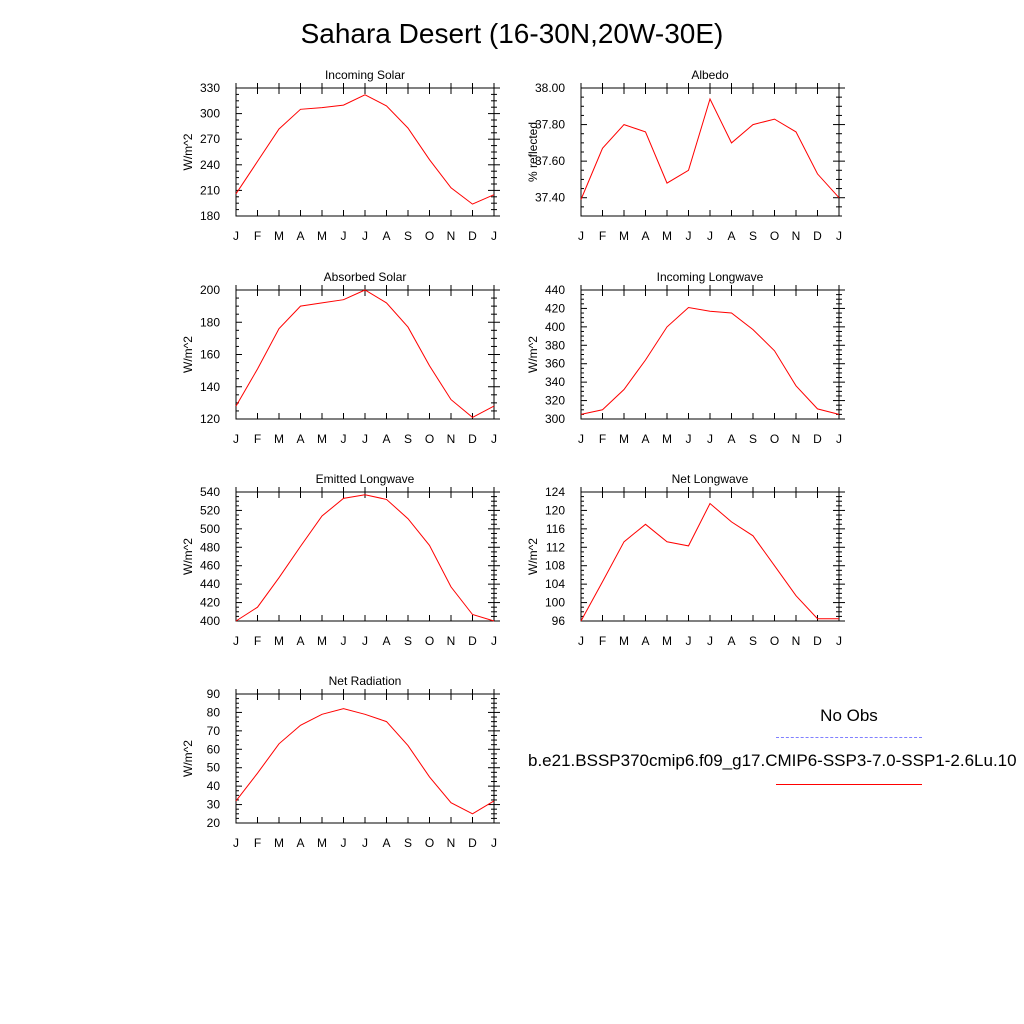 The height and width of the screenshot is (1024, 1024). Describe the element at coordinates (555, 492) in the screenshot. I see `y-tick-label: 124` at that location.